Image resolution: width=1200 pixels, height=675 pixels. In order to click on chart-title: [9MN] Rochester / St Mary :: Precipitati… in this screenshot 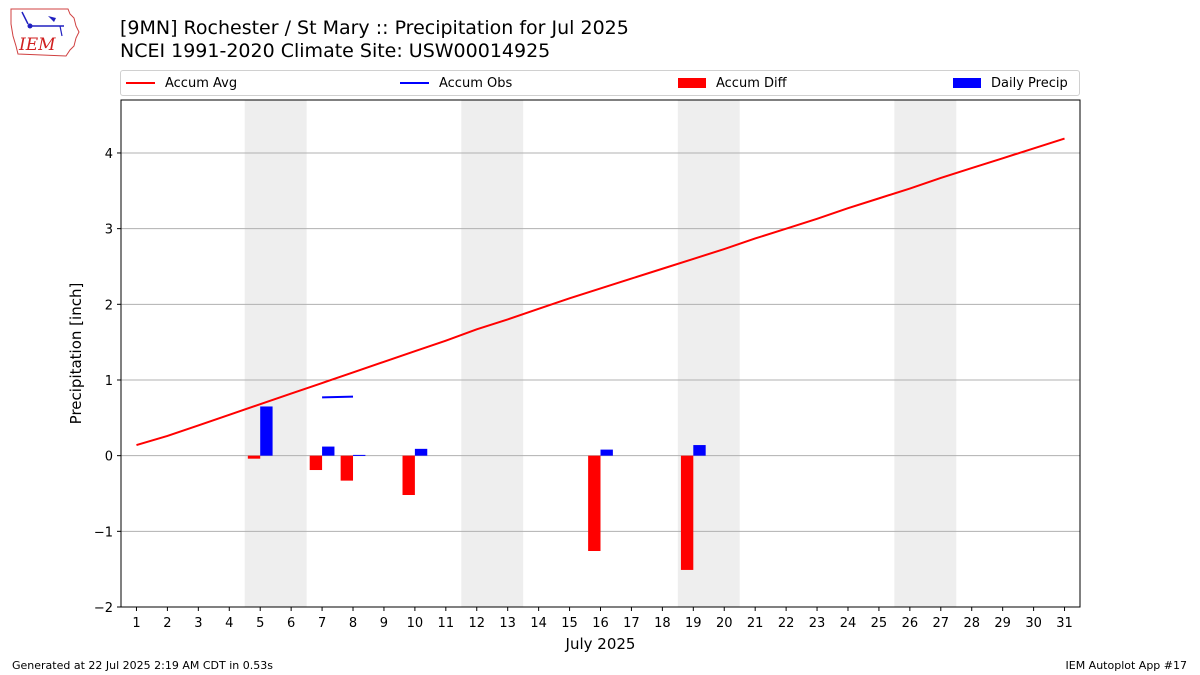, I will do `click(374, 28)`.